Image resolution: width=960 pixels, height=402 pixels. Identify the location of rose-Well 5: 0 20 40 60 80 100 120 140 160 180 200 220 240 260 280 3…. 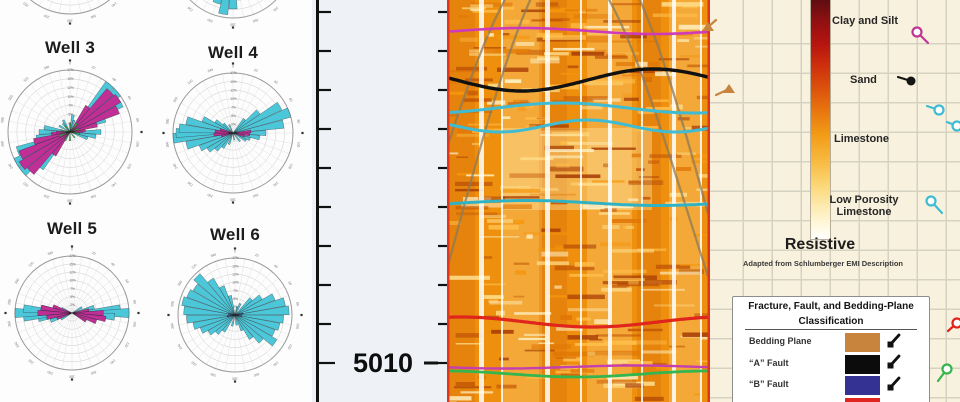
(72, 313).